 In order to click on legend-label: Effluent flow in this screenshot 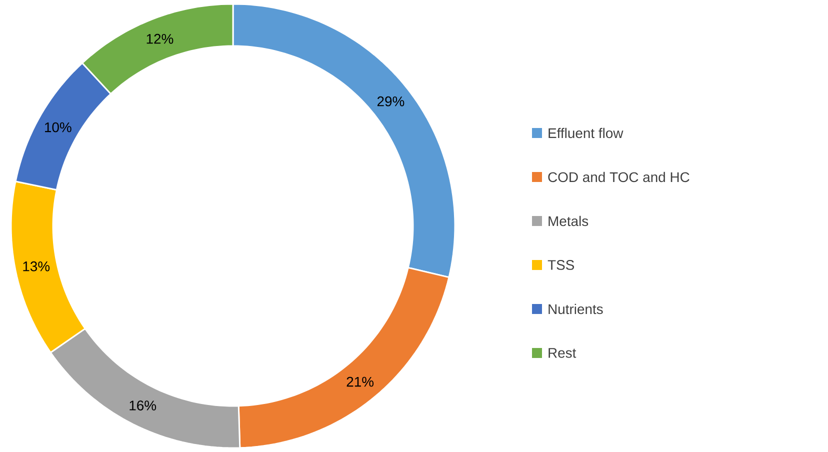, I will do `click(586, 133)`.